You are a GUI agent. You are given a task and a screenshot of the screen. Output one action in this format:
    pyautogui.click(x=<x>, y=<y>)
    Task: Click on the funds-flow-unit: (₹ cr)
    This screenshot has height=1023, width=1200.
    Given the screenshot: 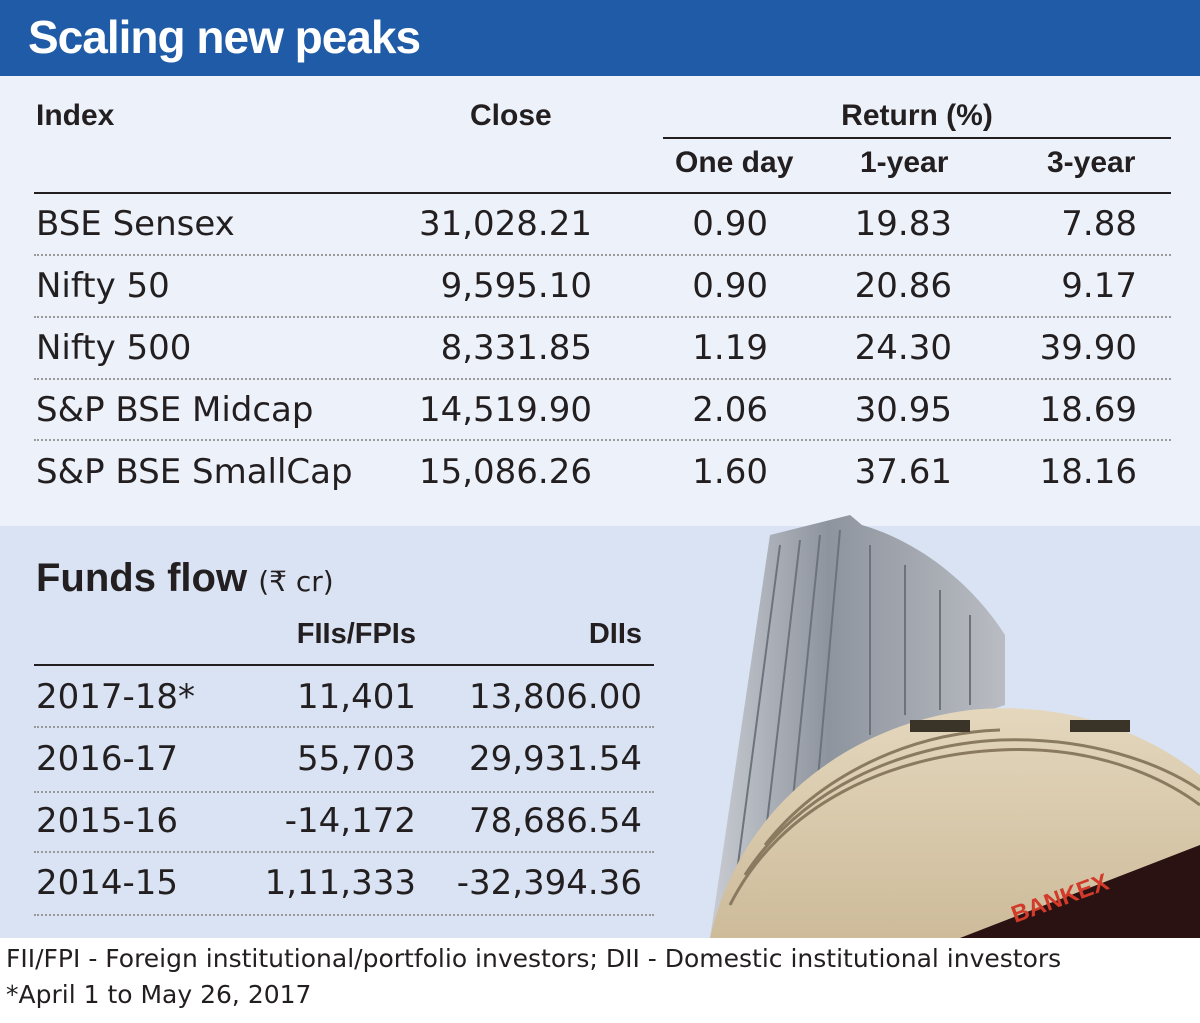 What is the action you would take?
    pyautogui.click(x=296, y=581)
    